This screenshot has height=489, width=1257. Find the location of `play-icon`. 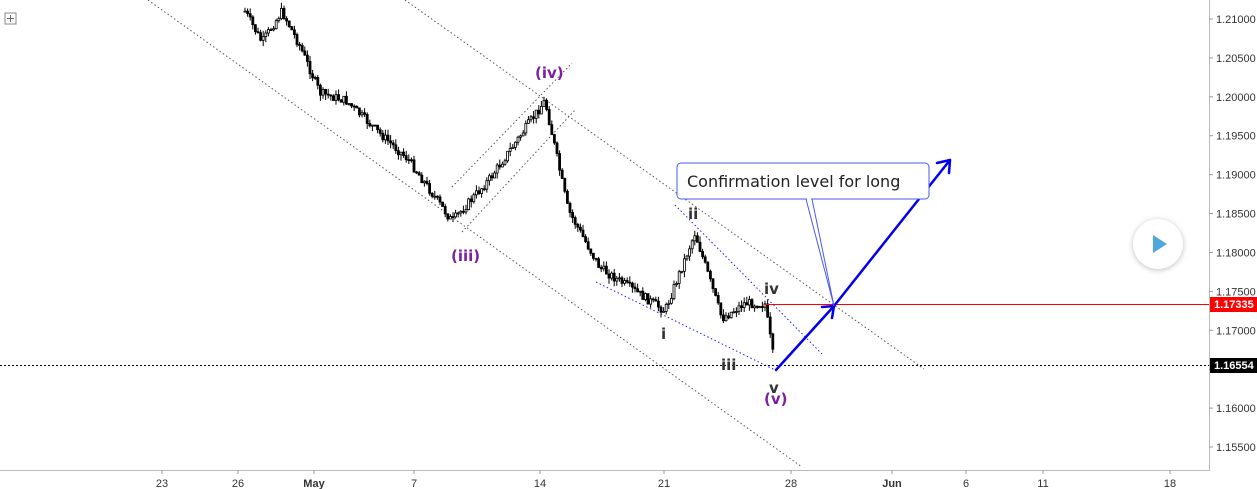

play-icon is located at coordinates (1160, 244).